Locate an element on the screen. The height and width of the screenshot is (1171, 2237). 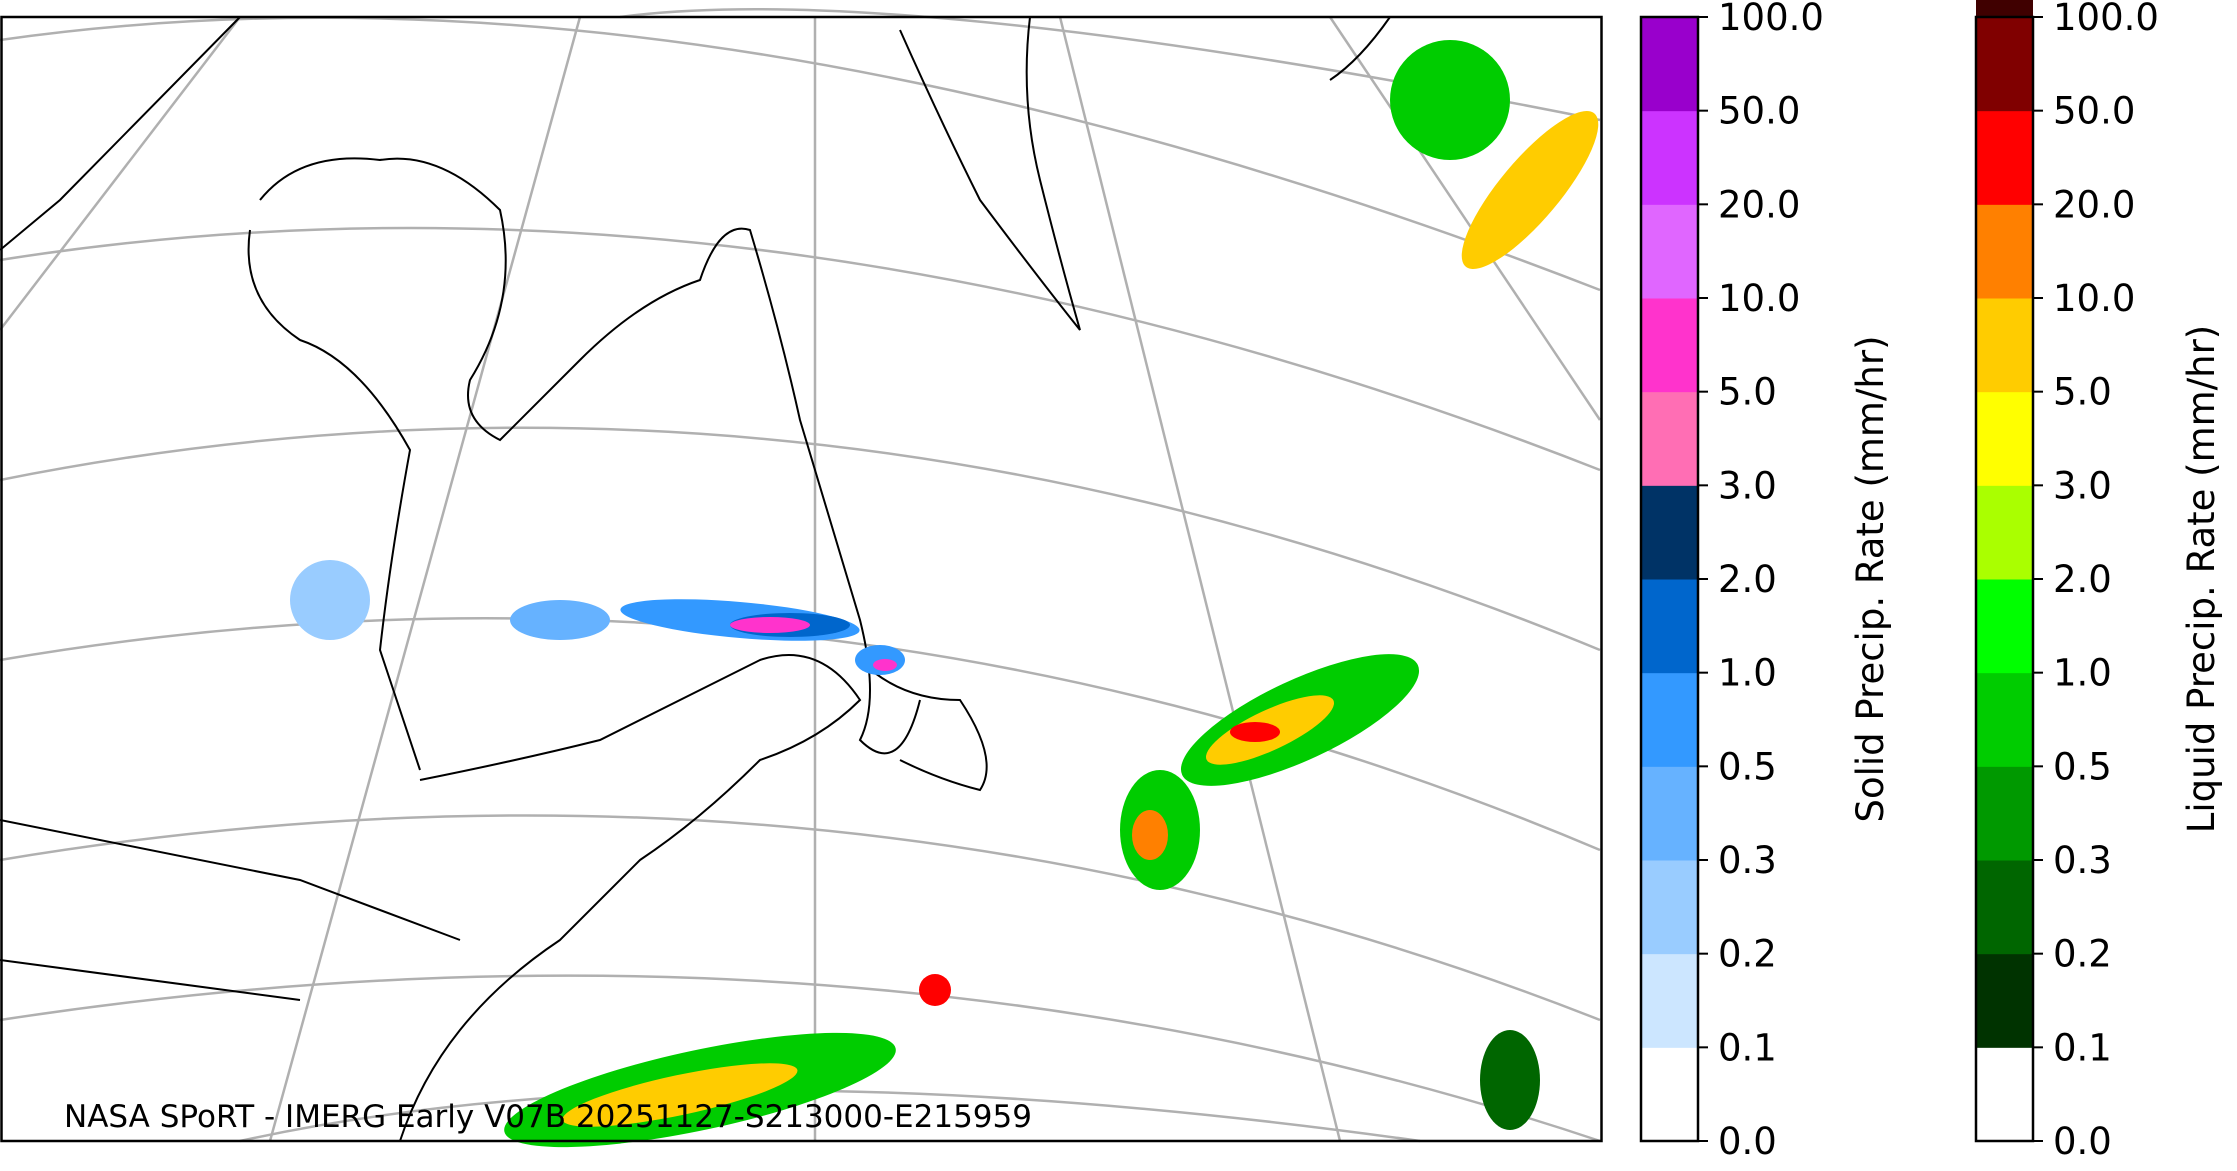
colorbar-label: Liquid Precip. Rate (mm/hr) is located at coordinates (2201, 579).